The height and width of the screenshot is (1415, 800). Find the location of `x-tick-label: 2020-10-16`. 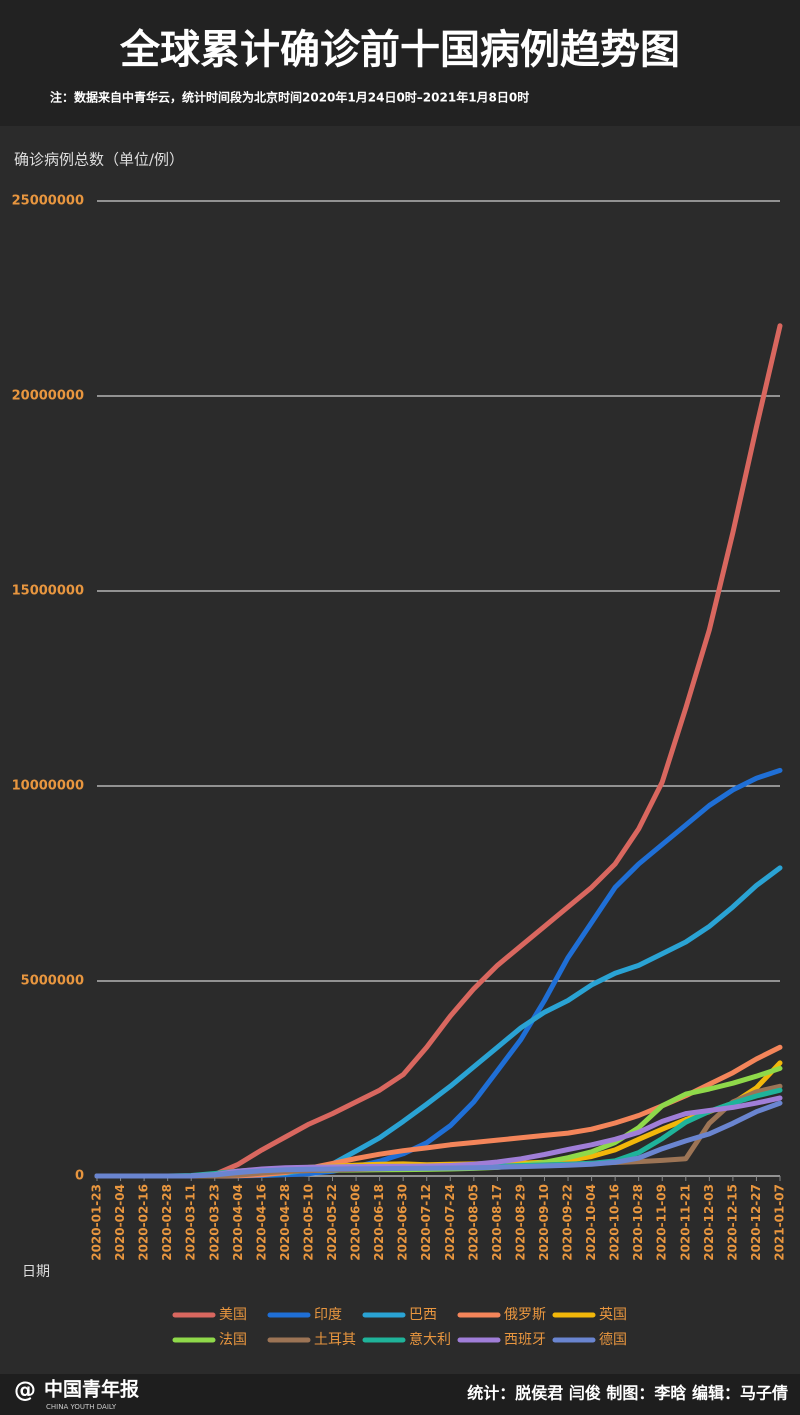

x-tick-label: 2020-10-16 is located at coordinates (615, 1222).